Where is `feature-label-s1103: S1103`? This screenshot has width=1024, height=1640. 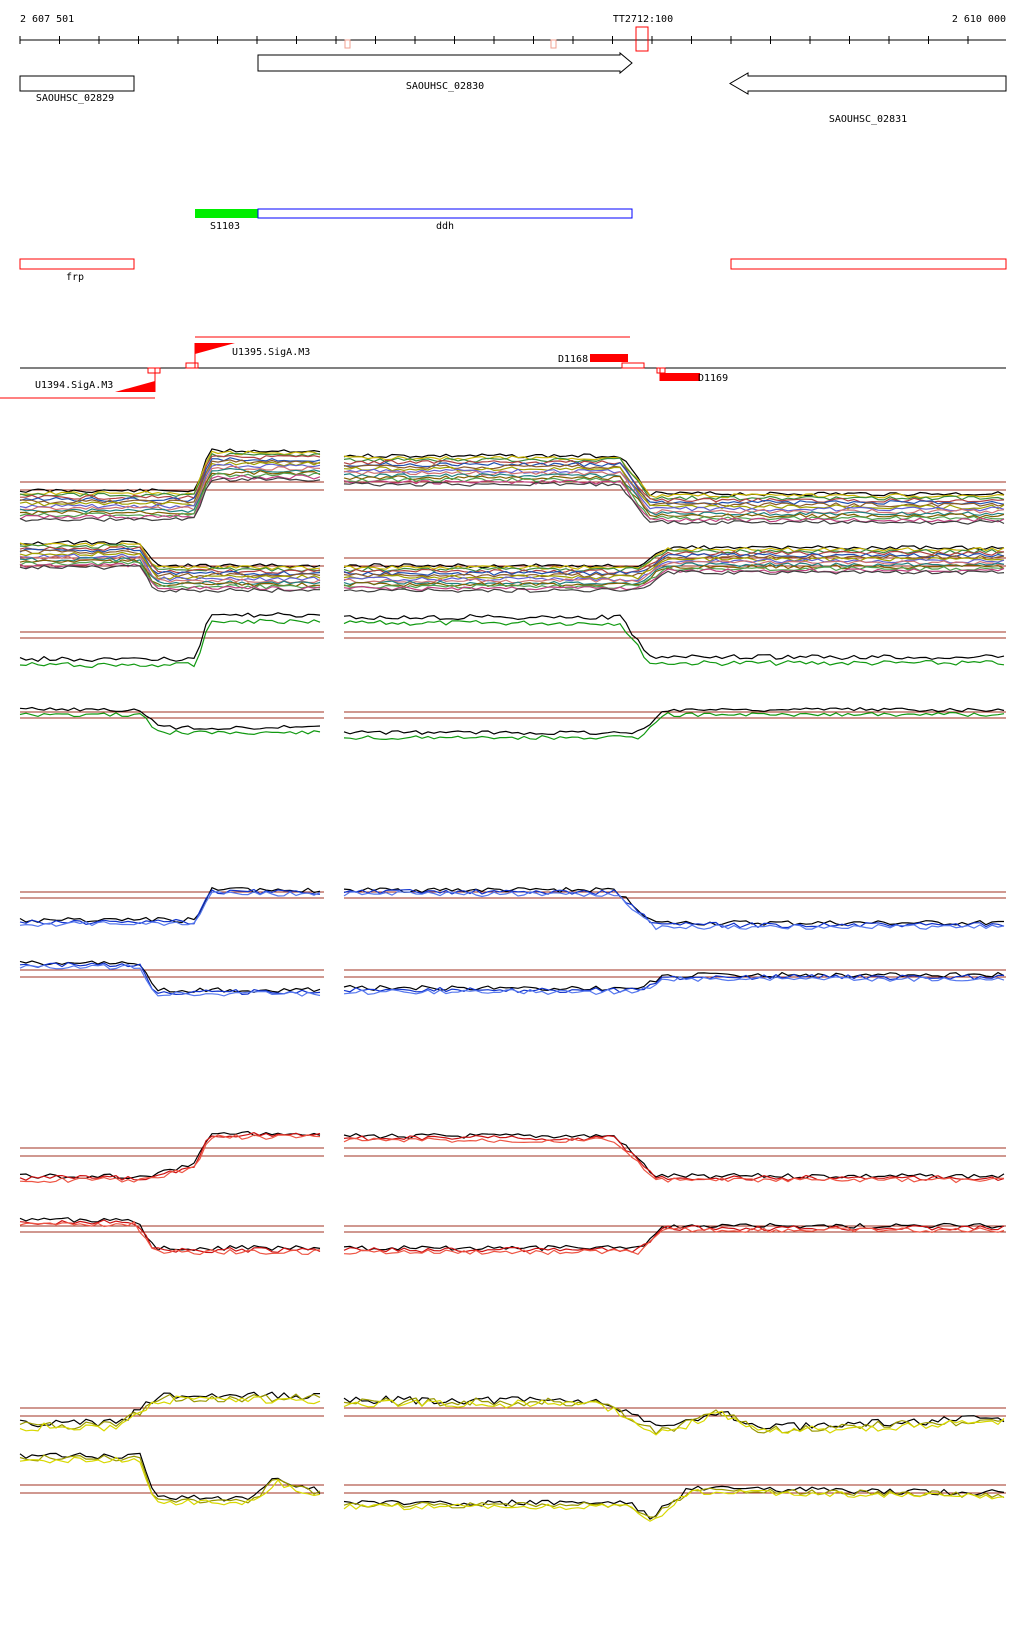 feature-label-s1103: S1103 is located at coordinates (225, 226).